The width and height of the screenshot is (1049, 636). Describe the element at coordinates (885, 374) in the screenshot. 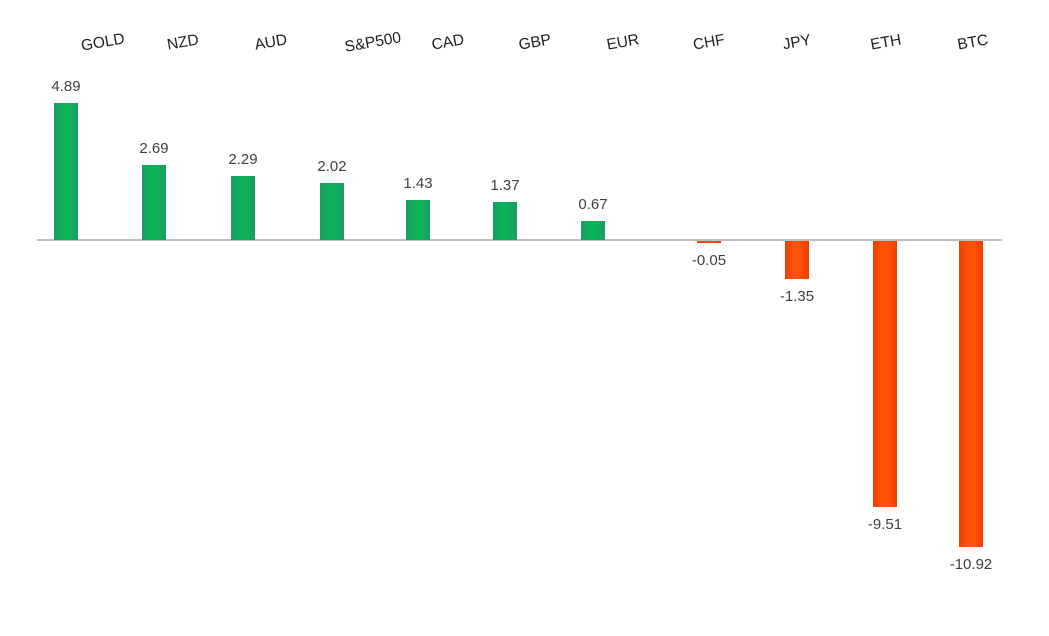

I see `bar-eth` at that location.